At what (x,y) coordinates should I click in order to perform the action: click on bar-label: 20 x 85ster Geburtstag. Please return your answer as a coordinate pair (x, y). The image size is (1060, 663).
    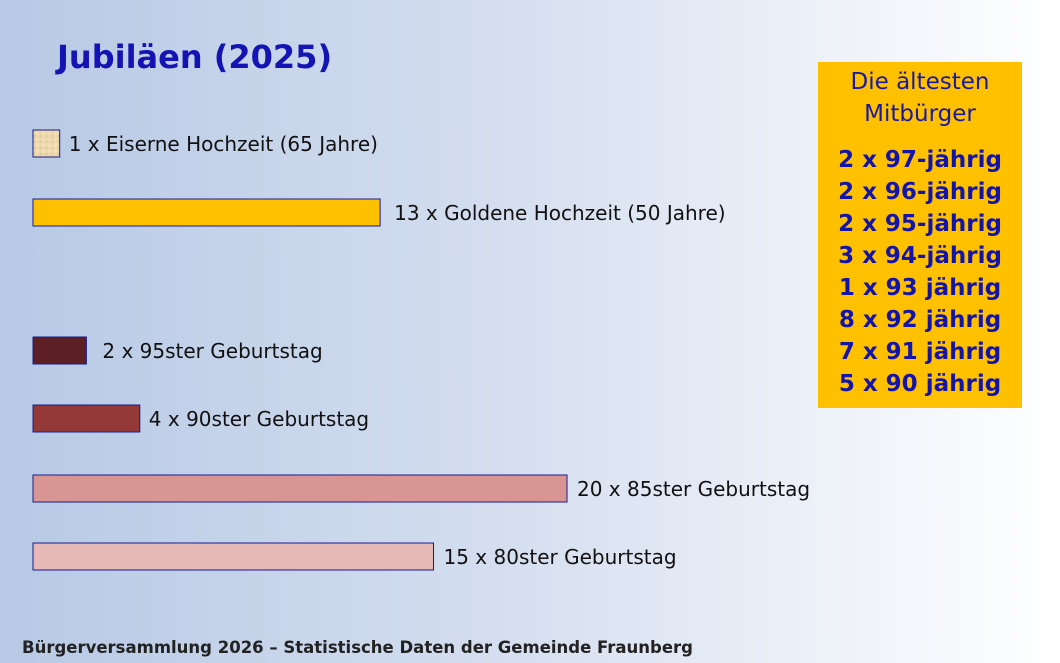
    Looking at the image, I should click on (694, 488).